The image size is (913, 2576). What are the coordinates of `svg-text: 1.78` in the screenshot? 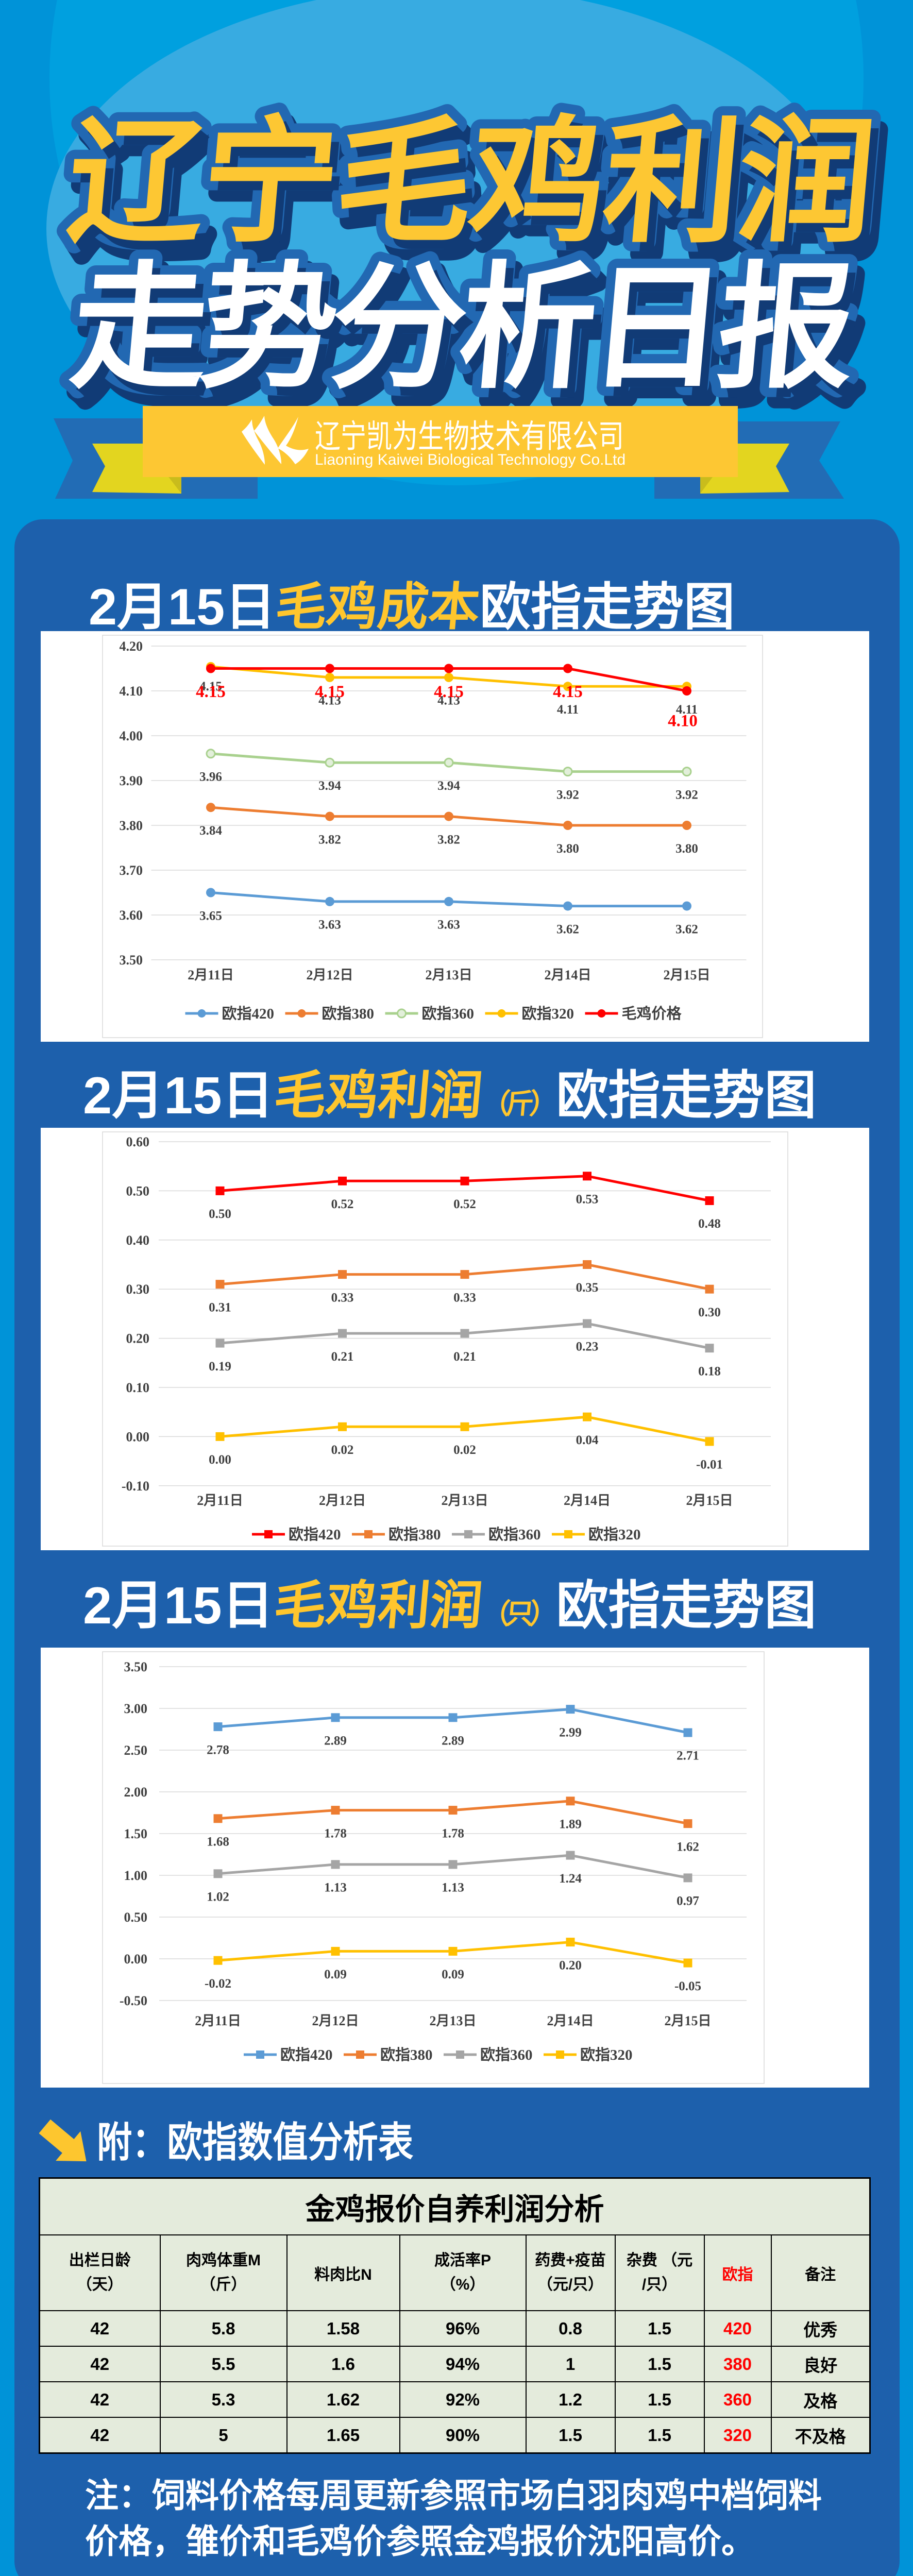 It's located at (453, 1833).